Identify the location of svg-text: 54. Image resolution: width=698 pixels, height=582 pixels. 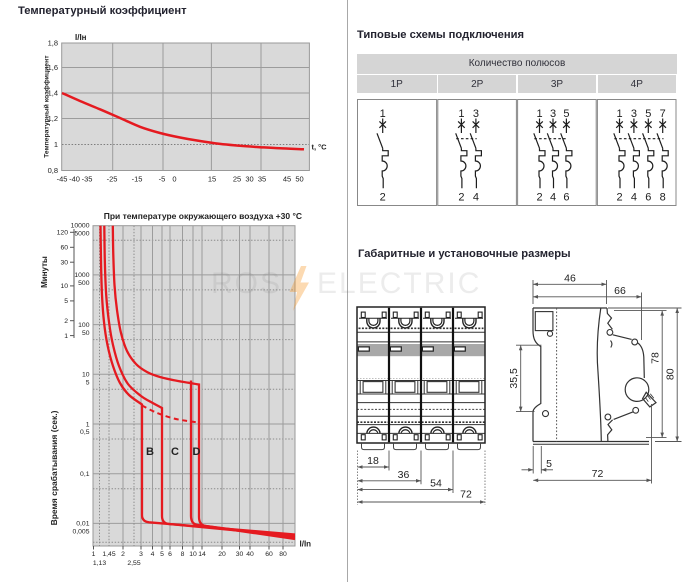
(436, 484).